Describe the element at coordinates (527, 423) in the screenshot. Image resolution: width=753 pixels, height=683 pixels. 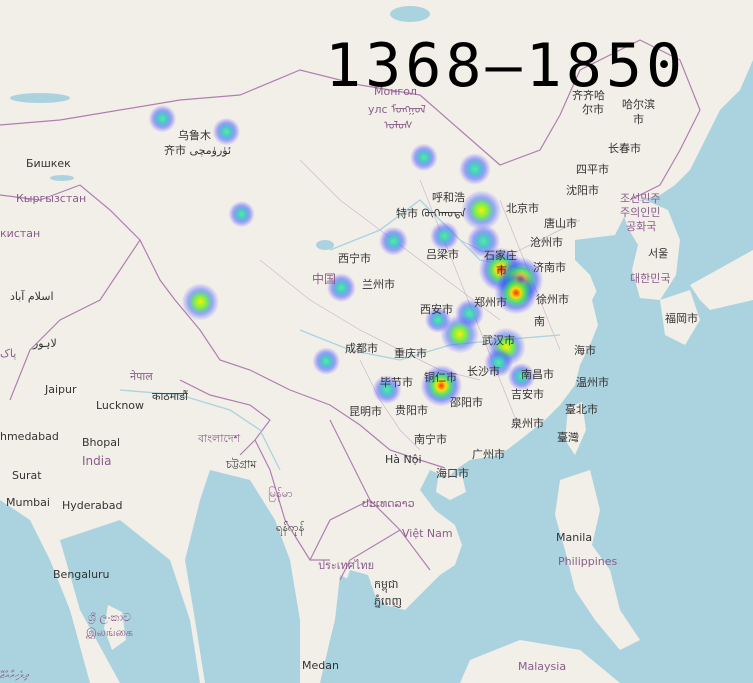
I see `label-quanzhou: 泉州市` at that location.